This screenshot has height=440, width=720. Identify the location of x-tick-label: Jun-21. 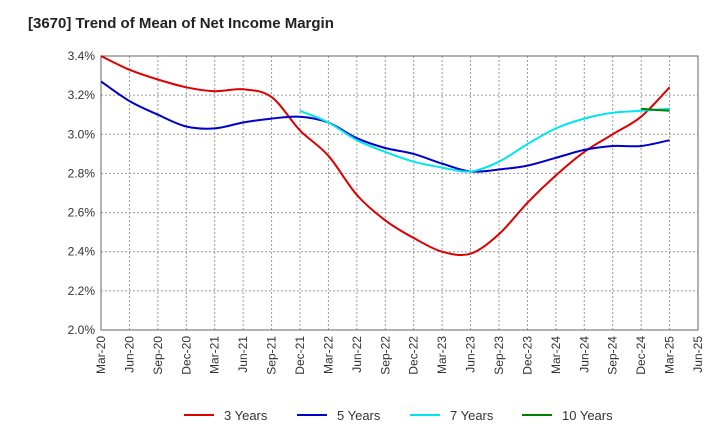
(243, 354).